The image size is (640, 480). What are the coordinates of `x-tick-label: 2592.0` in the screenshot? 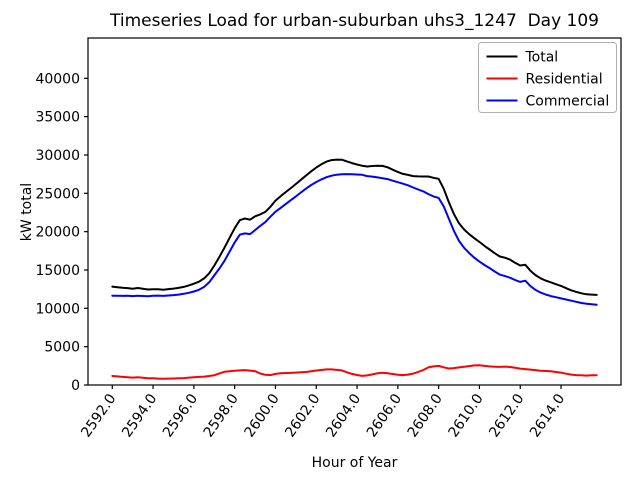 It's located at (98, 415).